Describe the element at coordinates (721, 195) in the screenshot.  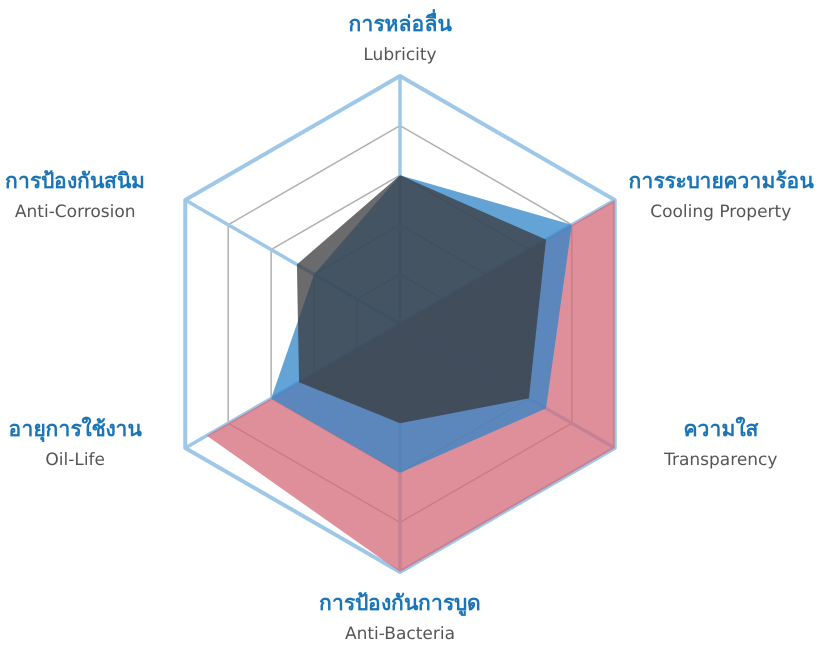
I see `spoke-label: การระบายความร้อน Cooling Property` at that location.